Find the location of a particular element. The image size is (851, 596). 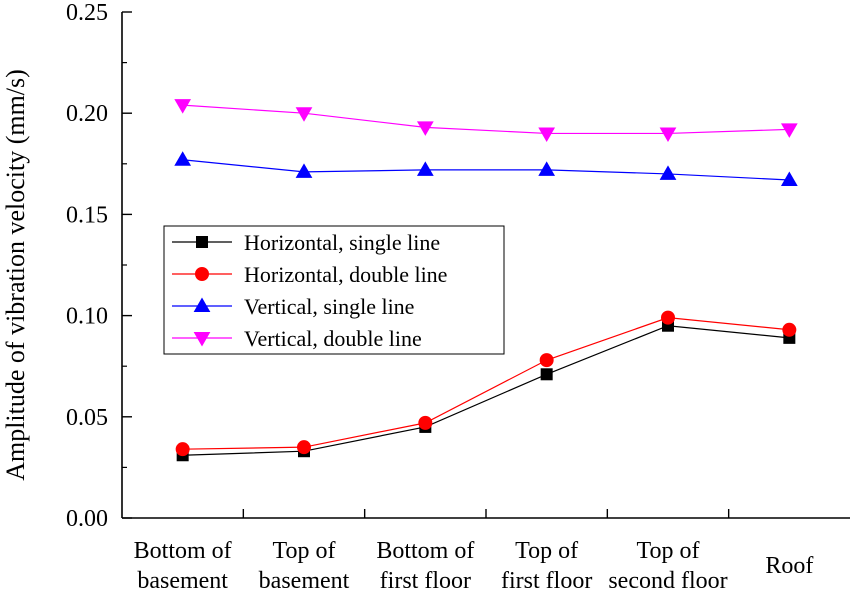

legend-item: Horizontal, double line is located at coordinates (309, 274).